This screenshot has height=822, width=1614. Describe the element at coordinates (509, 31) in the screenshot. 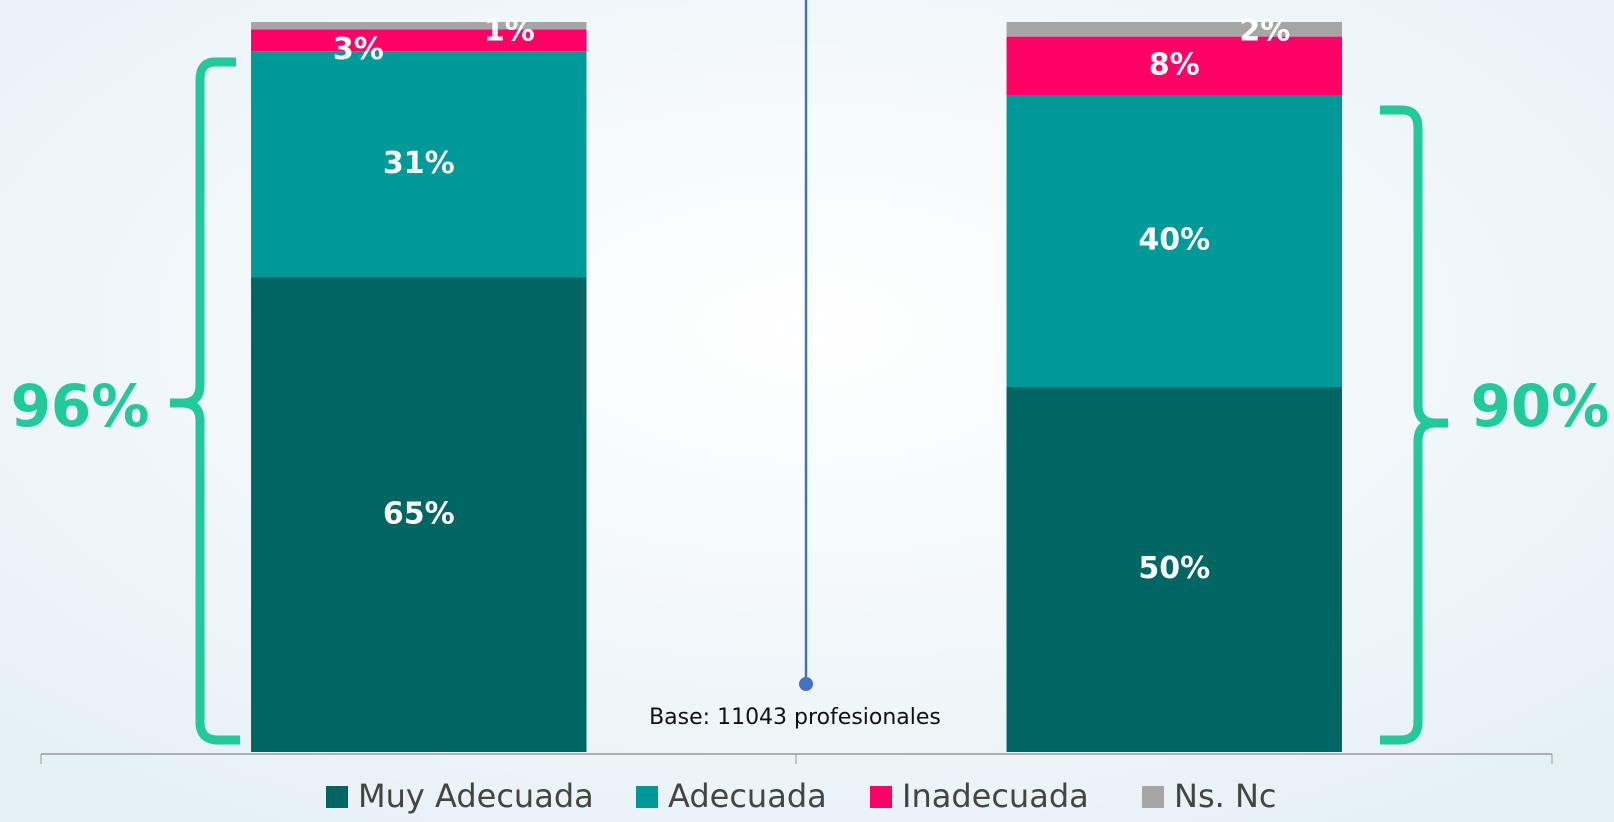

I see `data-label: 1%` at that location.